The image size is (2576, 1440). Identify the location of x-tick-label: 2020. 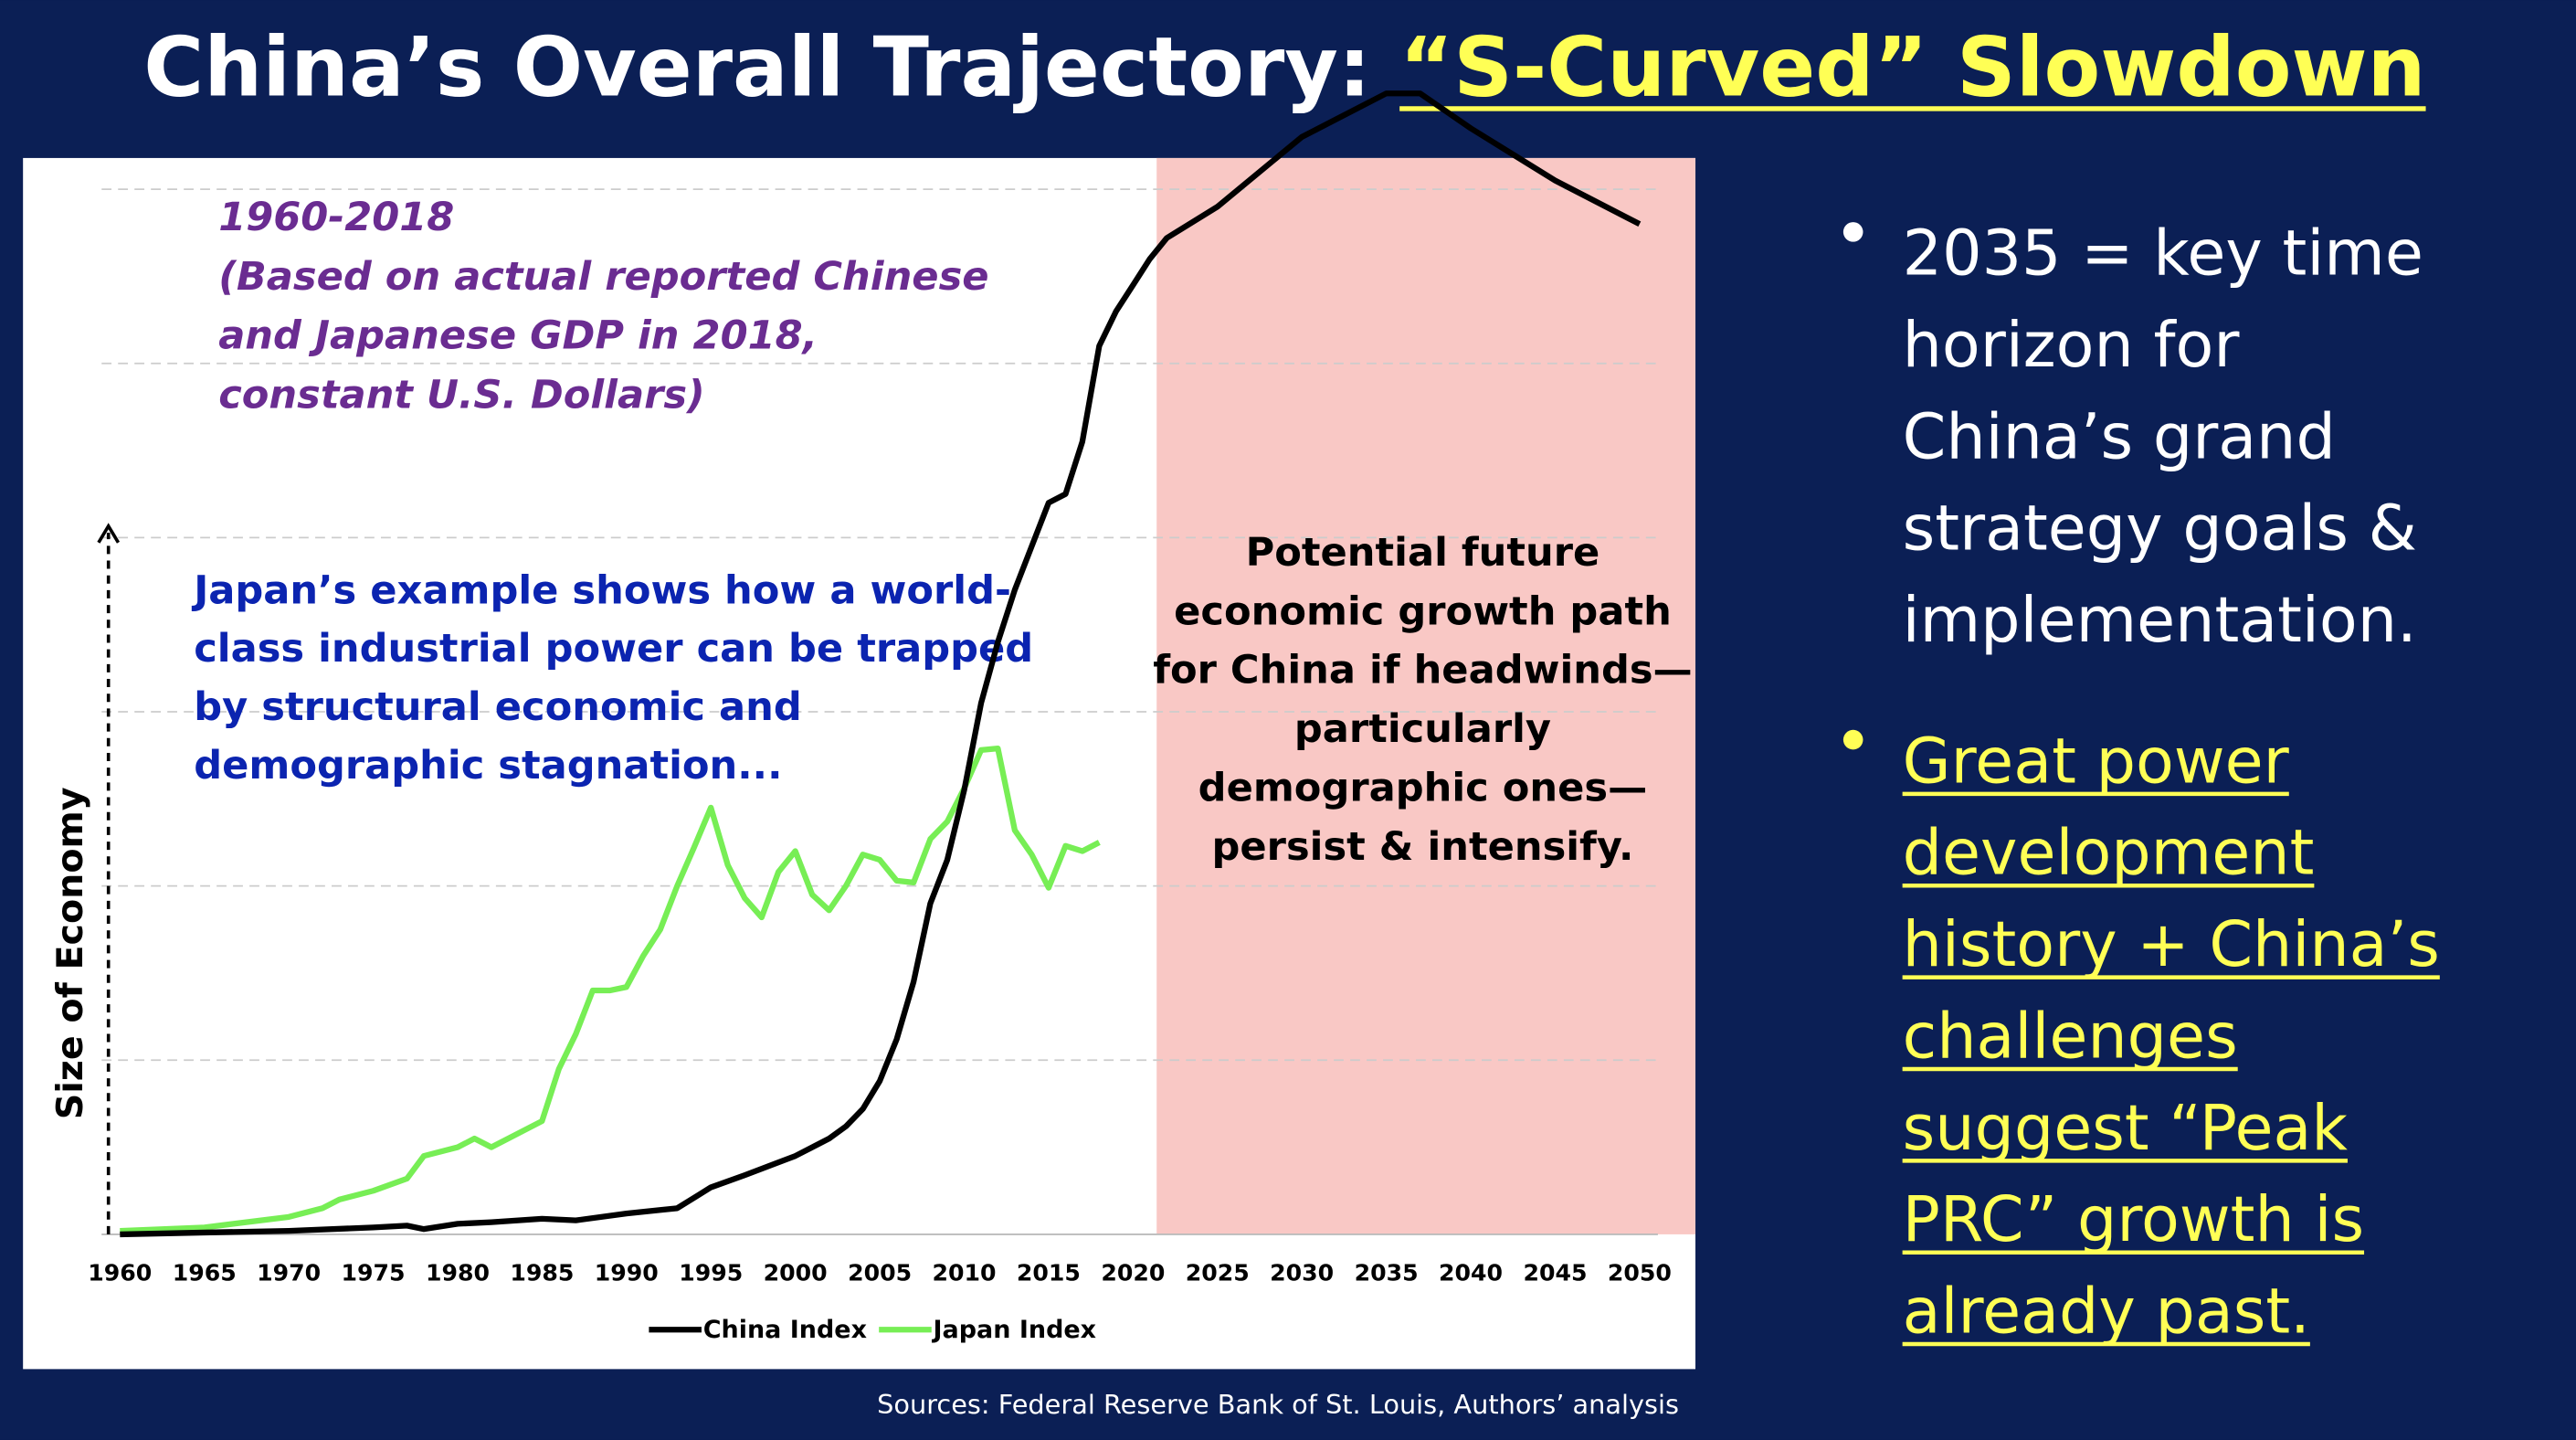
(1133, 1272).